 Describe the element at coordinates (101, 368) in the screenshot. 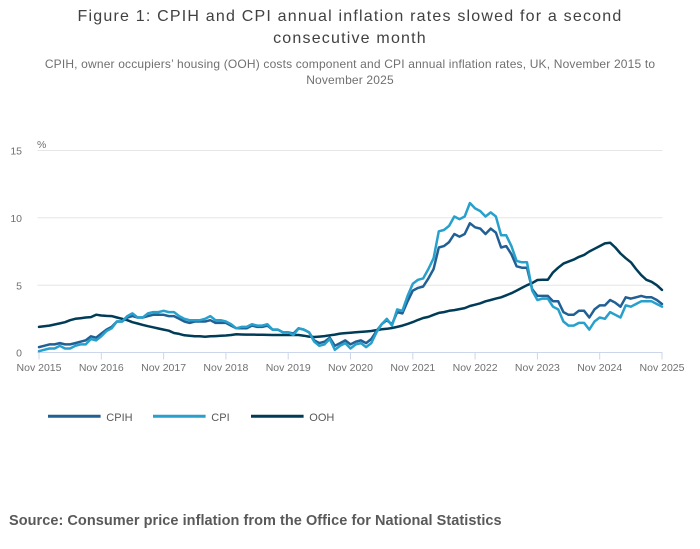

I see `svg-text: Nov 2016` at that location.